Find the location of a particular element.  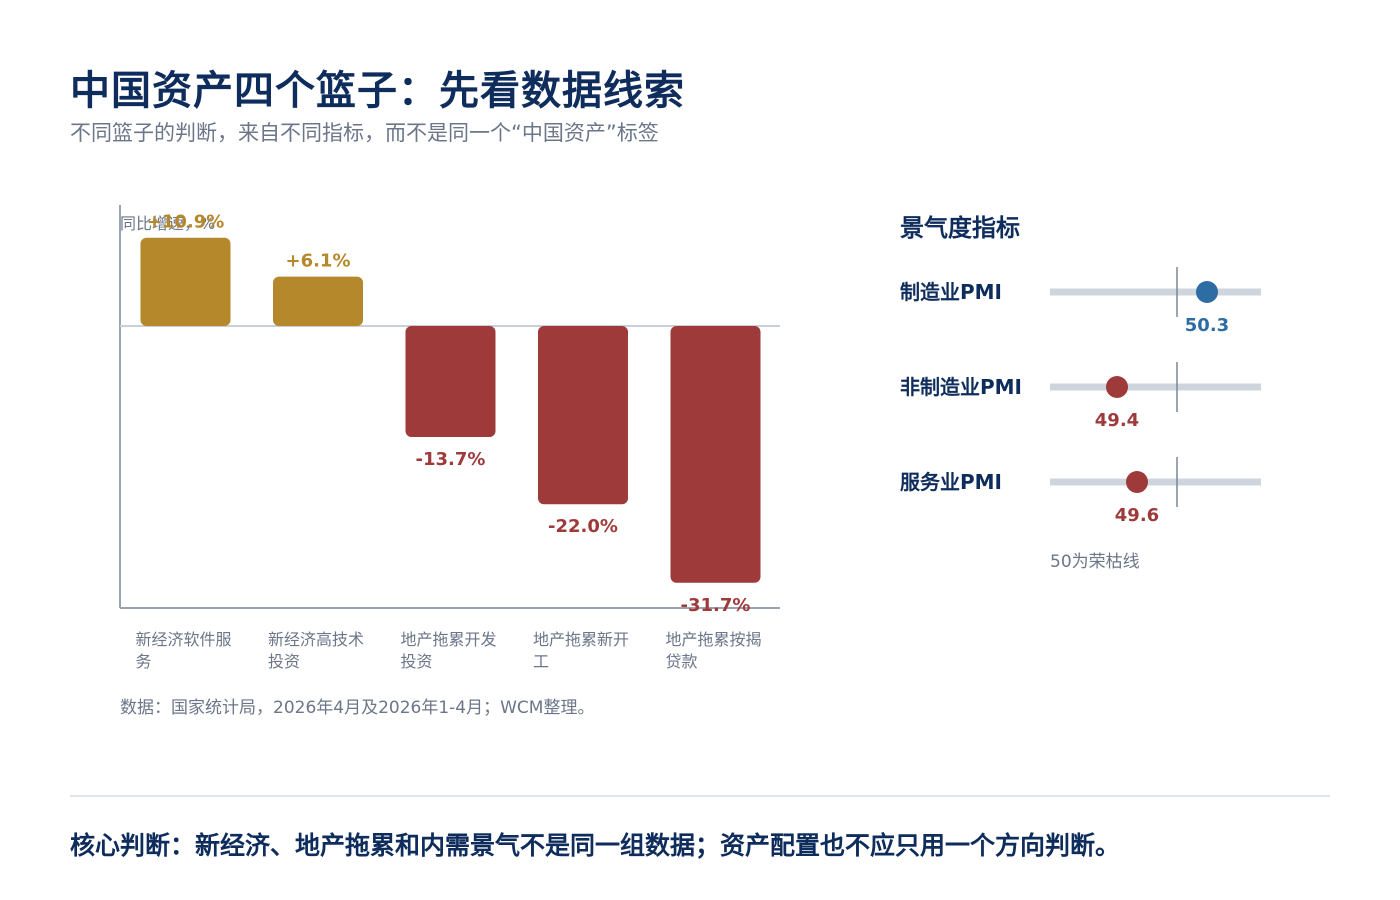

category-tick-label: 工 is located at coordinates (541, 661).